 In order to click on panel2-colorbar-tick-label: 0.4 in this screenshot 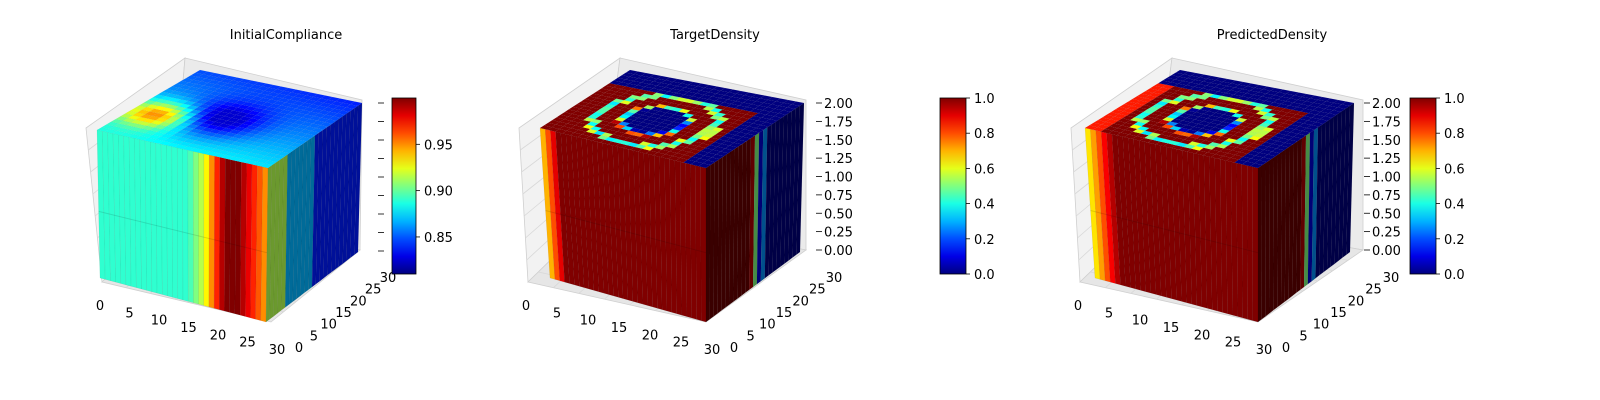, I will do `click(1454, 205)`.